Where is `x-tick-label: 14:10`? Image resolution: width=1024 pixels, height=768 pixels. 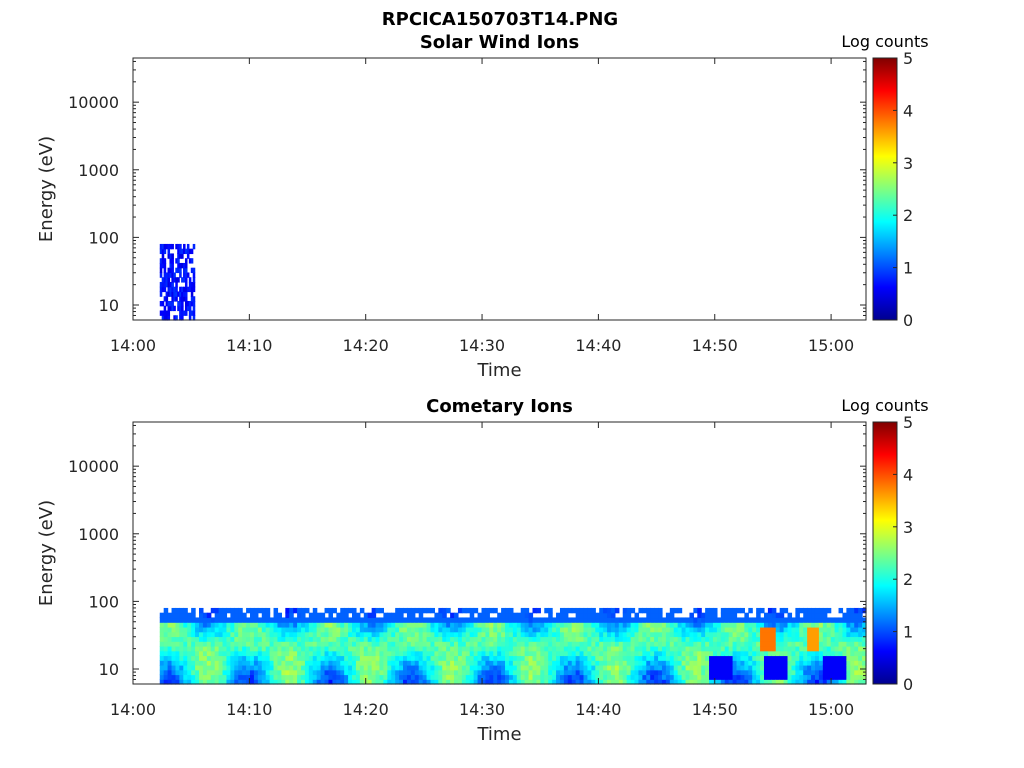 x-tick-label: 14:10 is located at coordinates (249, 709).